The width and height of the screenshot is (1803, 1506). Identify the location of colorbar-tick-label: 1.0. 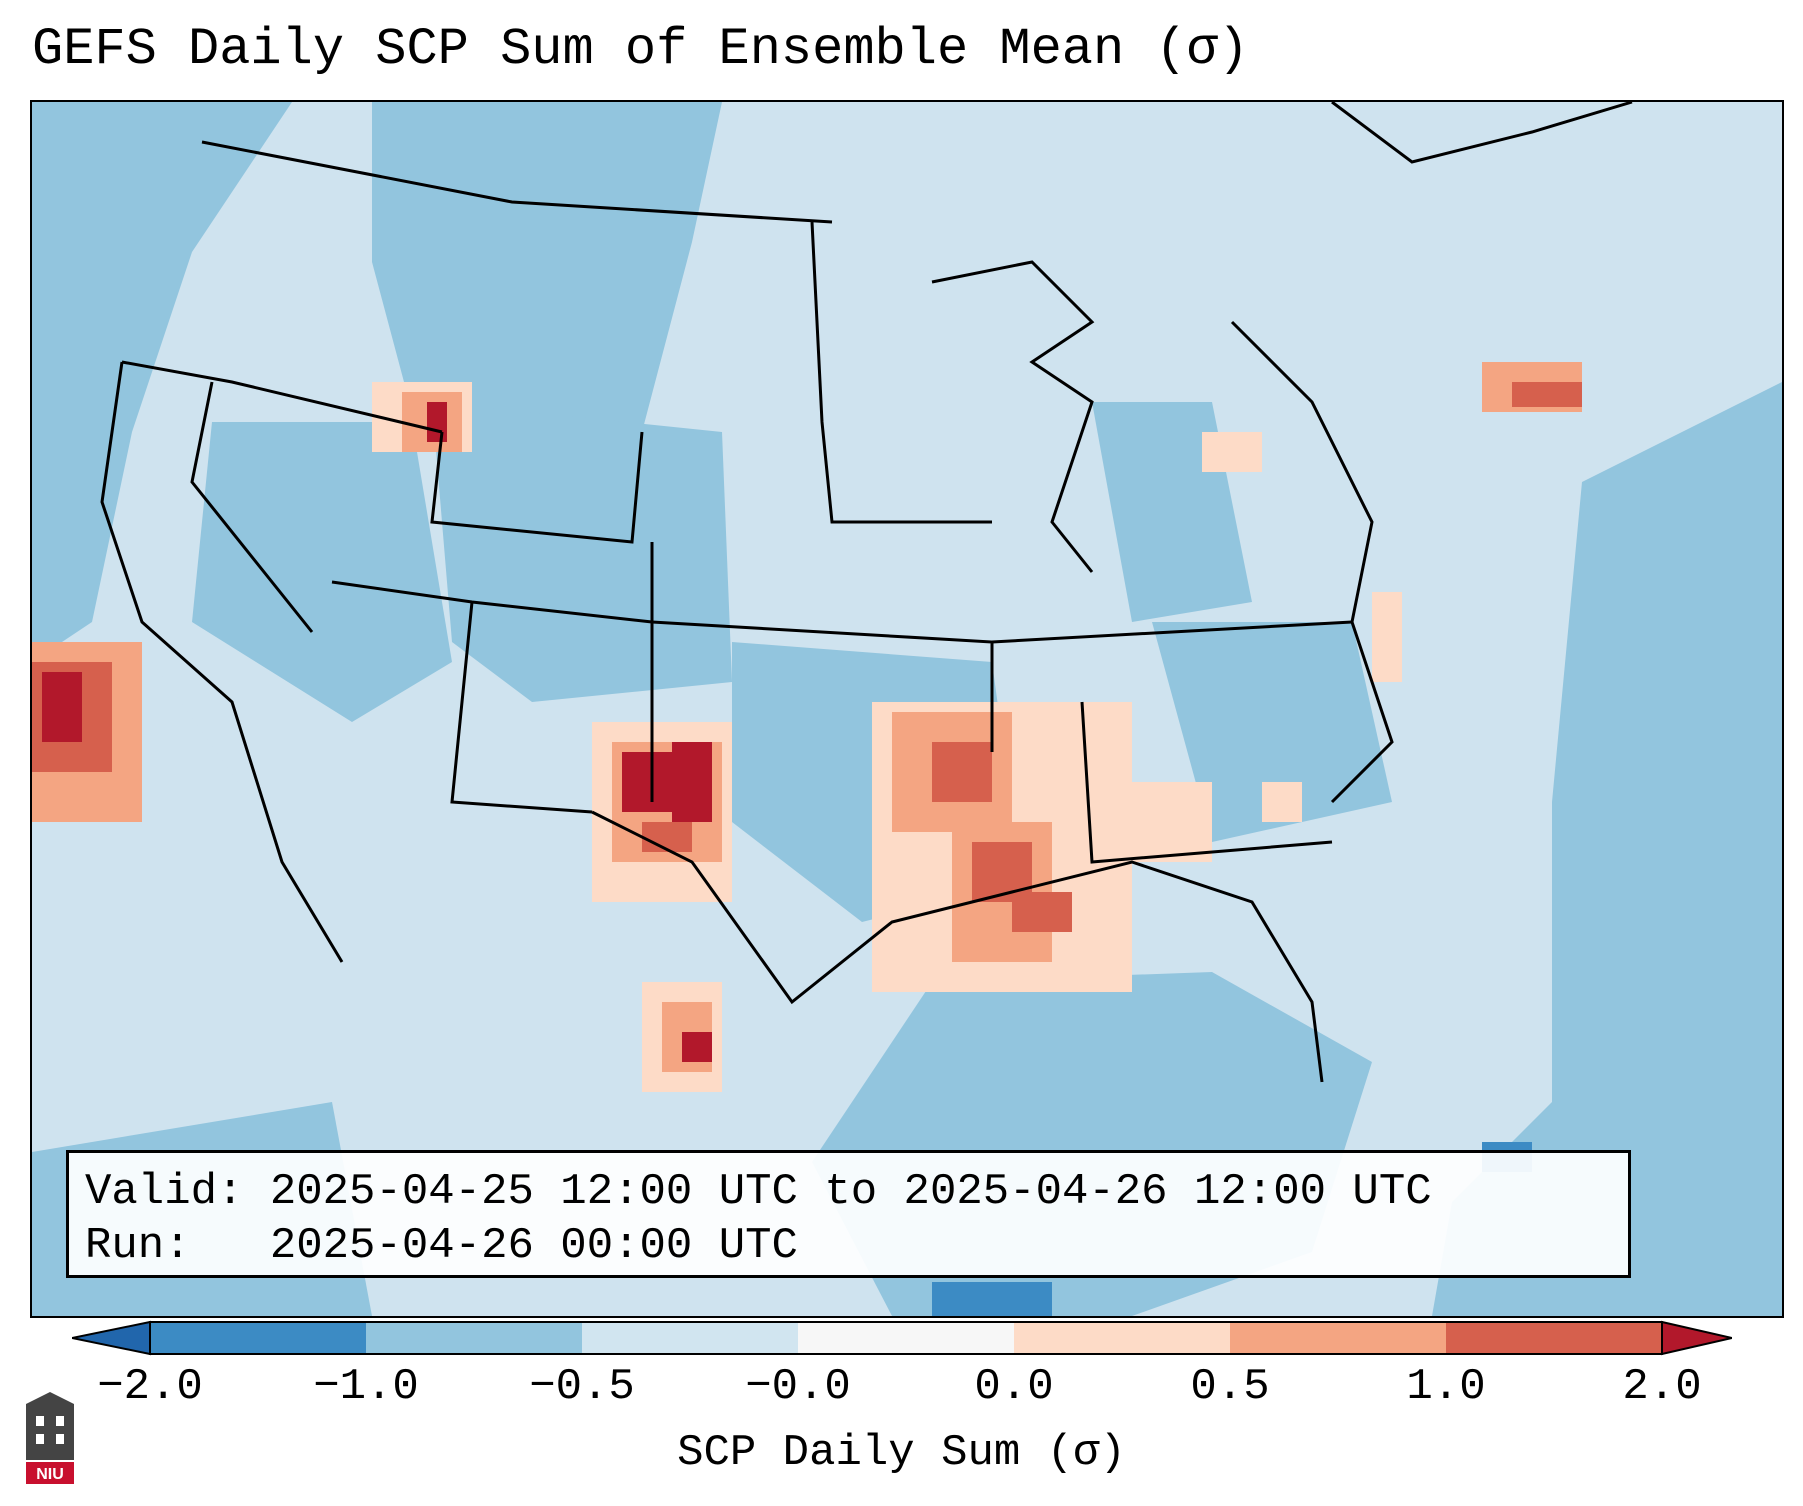
(1446, 1387).